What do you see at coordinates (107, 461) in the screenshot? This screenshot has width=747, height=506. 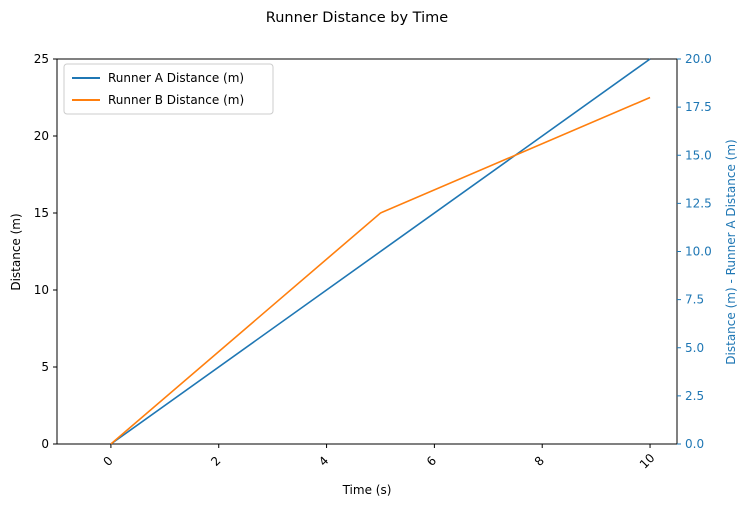 I see `x-tick-label: 0` at bounding box center [107, 461].